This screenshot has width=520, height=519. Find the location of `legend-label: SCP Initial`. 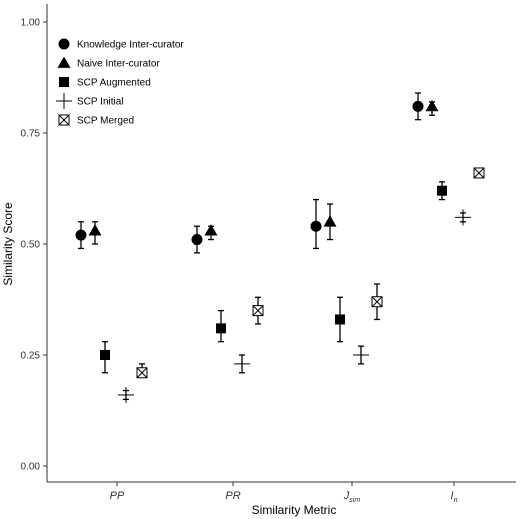

legend-label: SCP Initial is located at coordinates (100, 102).